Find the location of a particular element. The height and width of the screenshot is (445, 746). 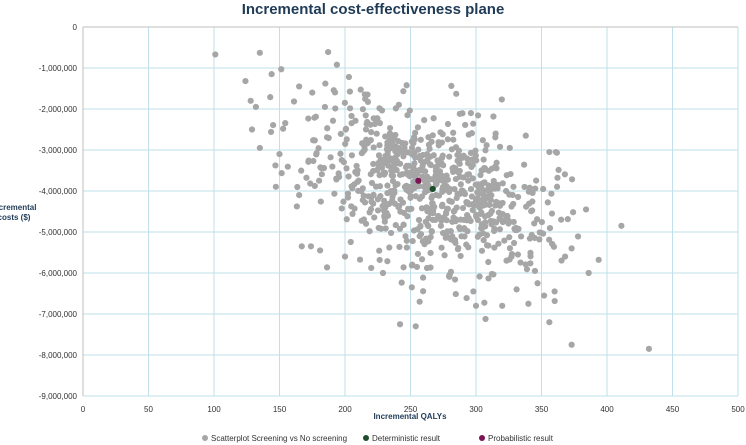

x-tick-label: 400 is located at coordinates (607, 409).